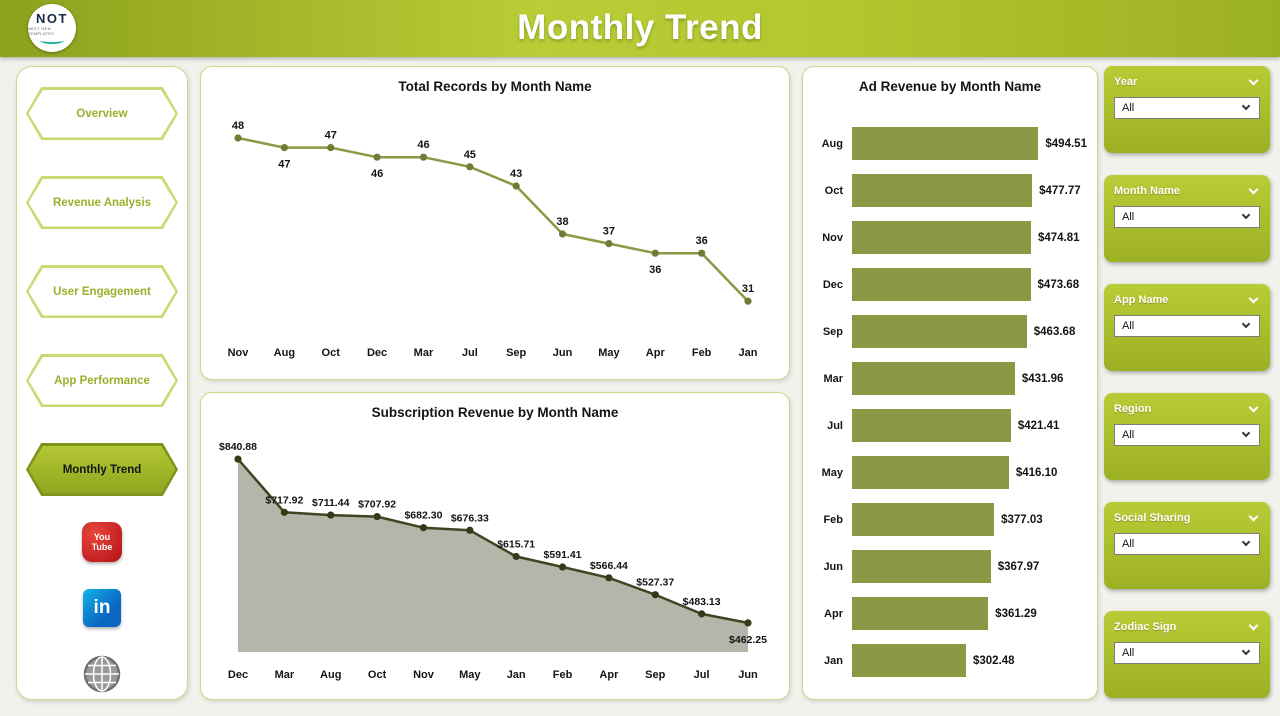 The image size is (1280, 716). I want to click on youtube-icon: You Tube, so click(102, 542).